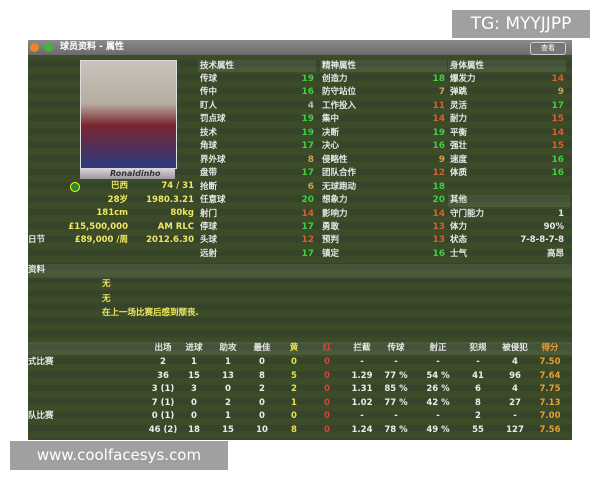 This screenshot has height=480, width=600. What do you see at coordinates (135, 173) in the screenshot?
I see `player-name: Ronaldinho` at bounding box center [135, 173].